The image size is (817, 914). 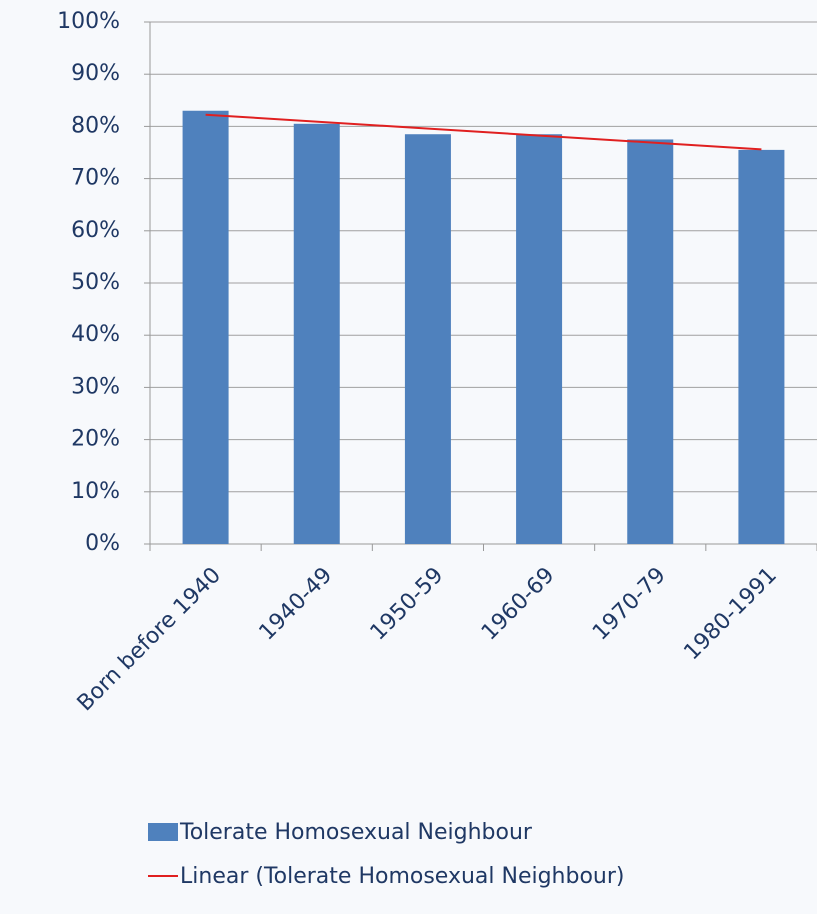 I want to click on y-tick-label: 100%, so click(x=88, y=21).